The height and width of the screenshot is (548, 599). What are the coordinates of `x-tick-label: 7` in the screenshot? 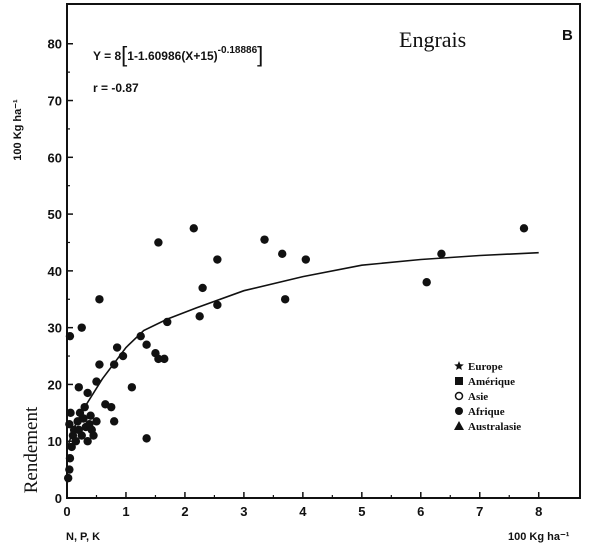 It's located at (479, 511).